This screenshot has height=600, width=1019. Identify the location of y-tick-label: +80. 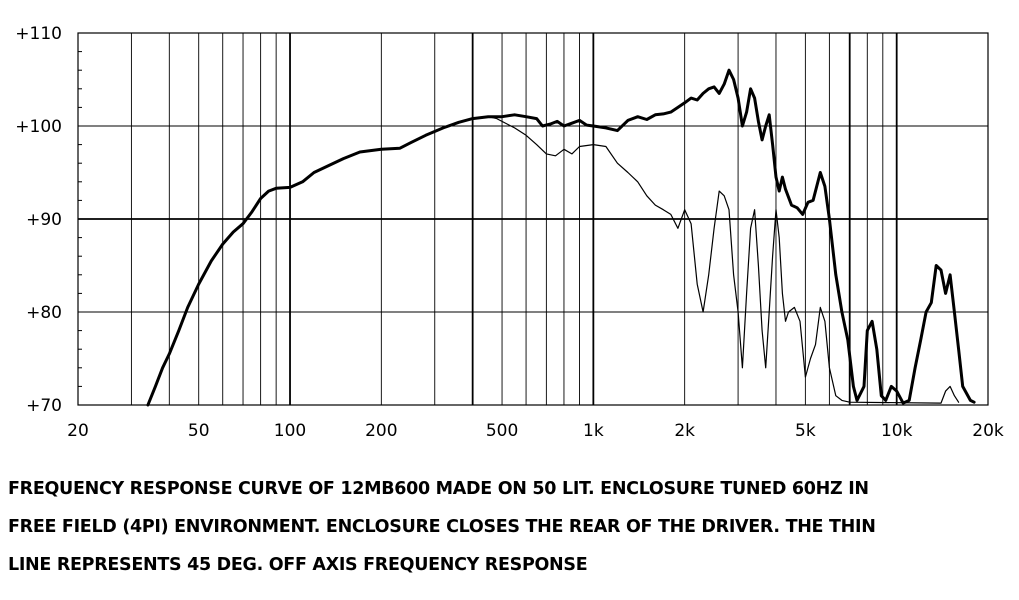
(44, 313).